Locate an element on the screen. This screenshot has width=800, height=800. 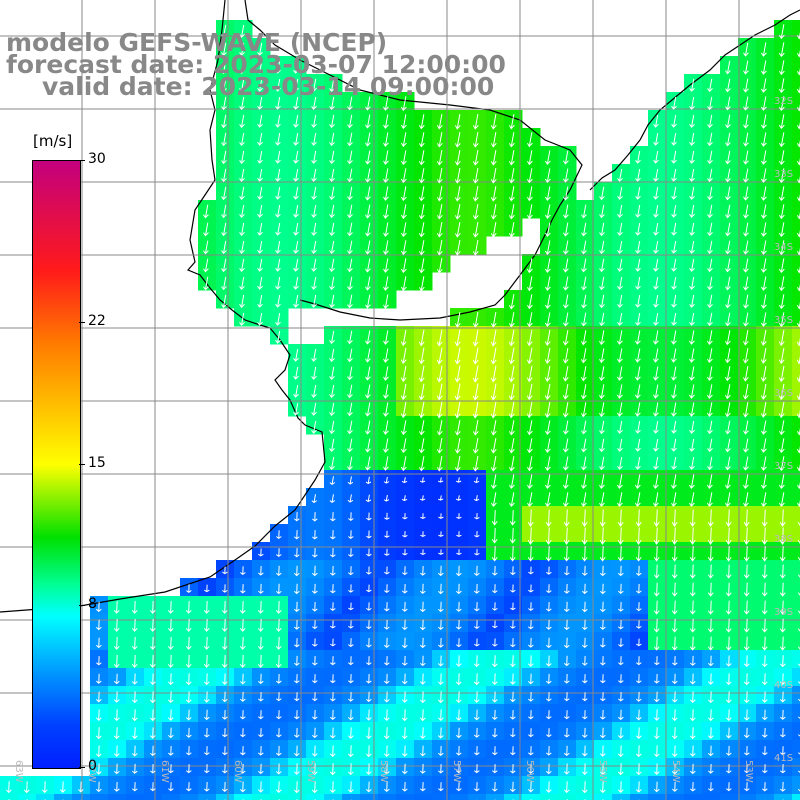
colorbar-tick-label: 8 is located at coordinates (92, 604).